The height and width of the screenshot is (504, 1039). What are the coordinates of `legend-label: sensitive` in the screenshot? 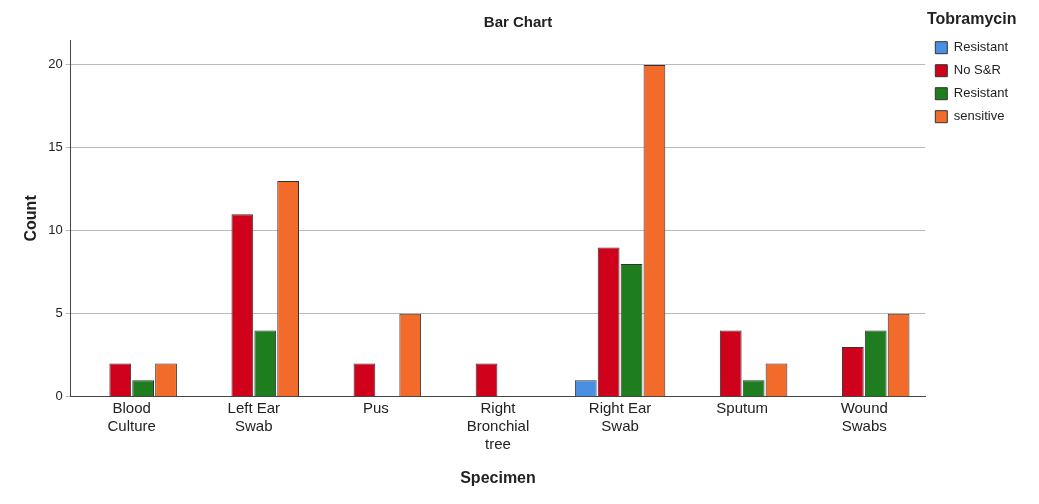 It's located at (979, 116).